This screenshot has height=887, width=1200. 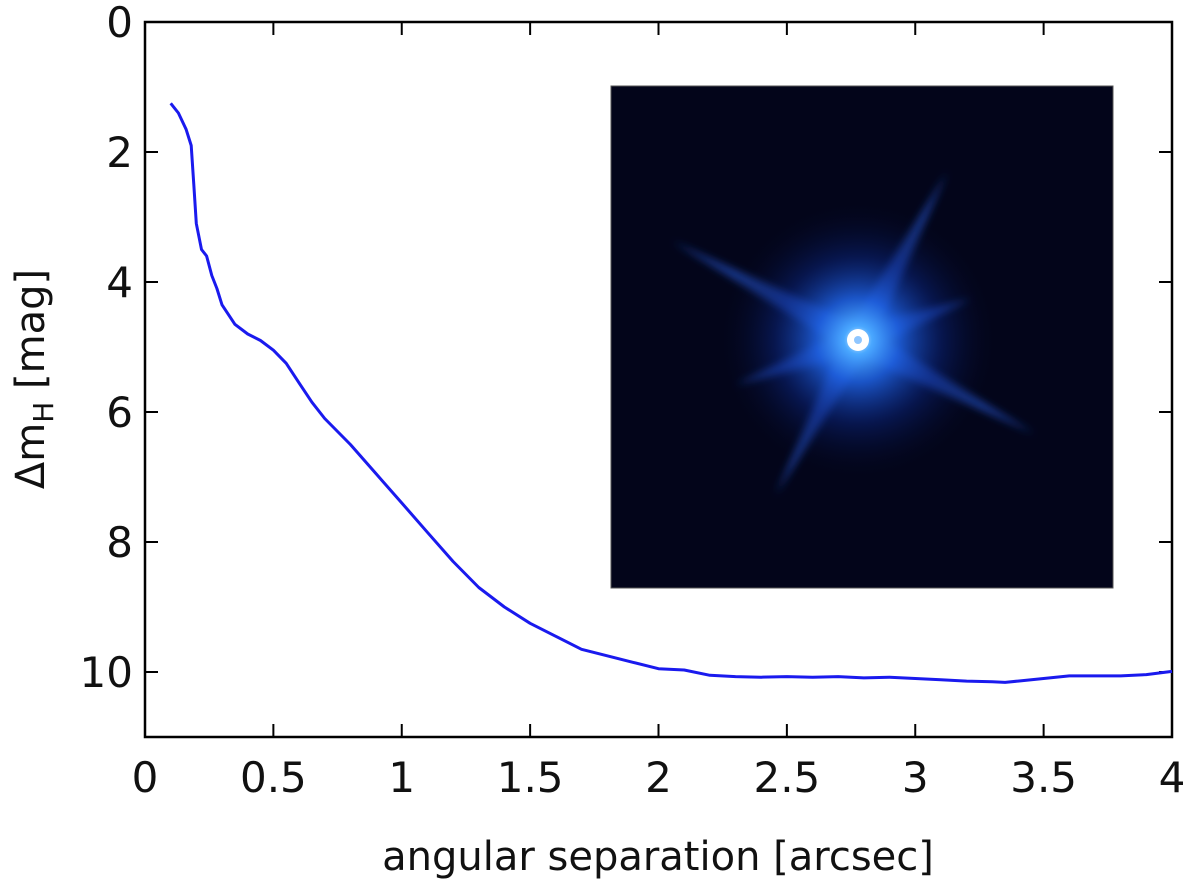 What do you see at coordinates (119, 23) in the screenshot?
I see `y-tick-label: 0` at bounding box center [119, 23].